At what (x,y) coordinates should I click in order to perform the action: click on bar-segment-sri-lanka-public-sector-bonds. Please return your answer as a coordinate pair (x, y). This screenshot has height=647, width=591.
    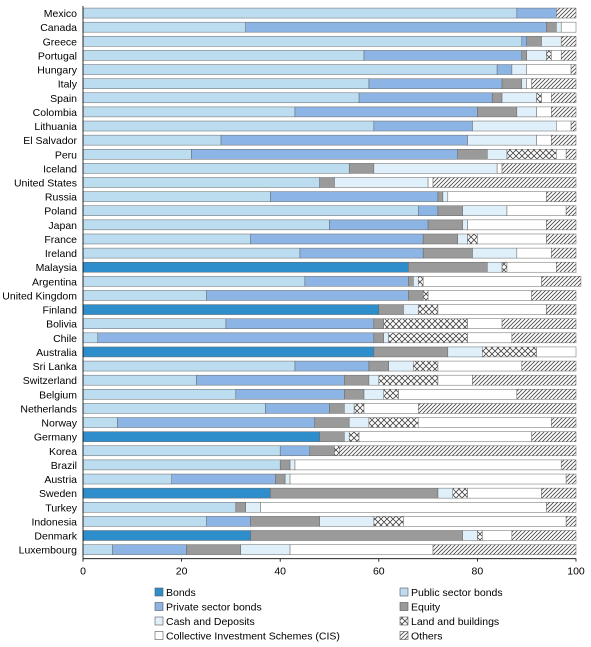
    Looking at the image, I should click on (189, 366).